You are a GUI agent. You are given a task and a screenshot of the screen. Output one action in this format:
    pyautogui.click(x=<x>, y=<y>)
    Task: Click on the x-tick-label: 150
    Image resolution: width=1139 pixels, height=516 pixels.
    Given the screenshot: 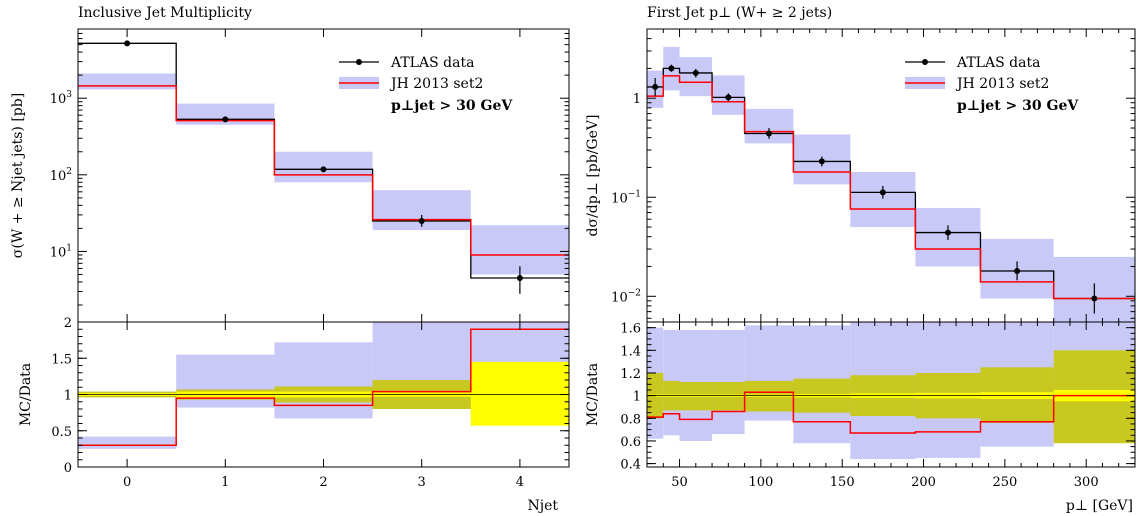 What is the action you would take?
    pyautogui.click(x=842, y=482)
    